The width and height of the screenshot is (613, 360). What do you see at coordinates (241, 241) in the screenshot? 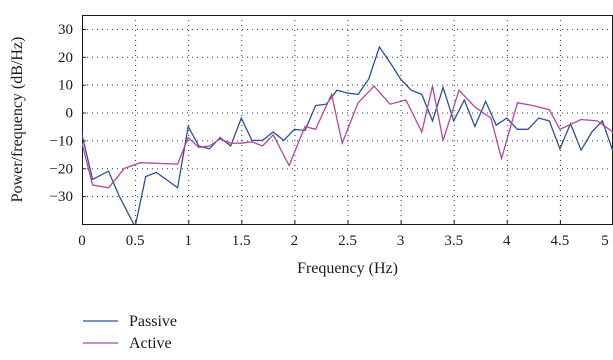
I see `x-tick-label: 1.5` at bounding box center [241, 241].